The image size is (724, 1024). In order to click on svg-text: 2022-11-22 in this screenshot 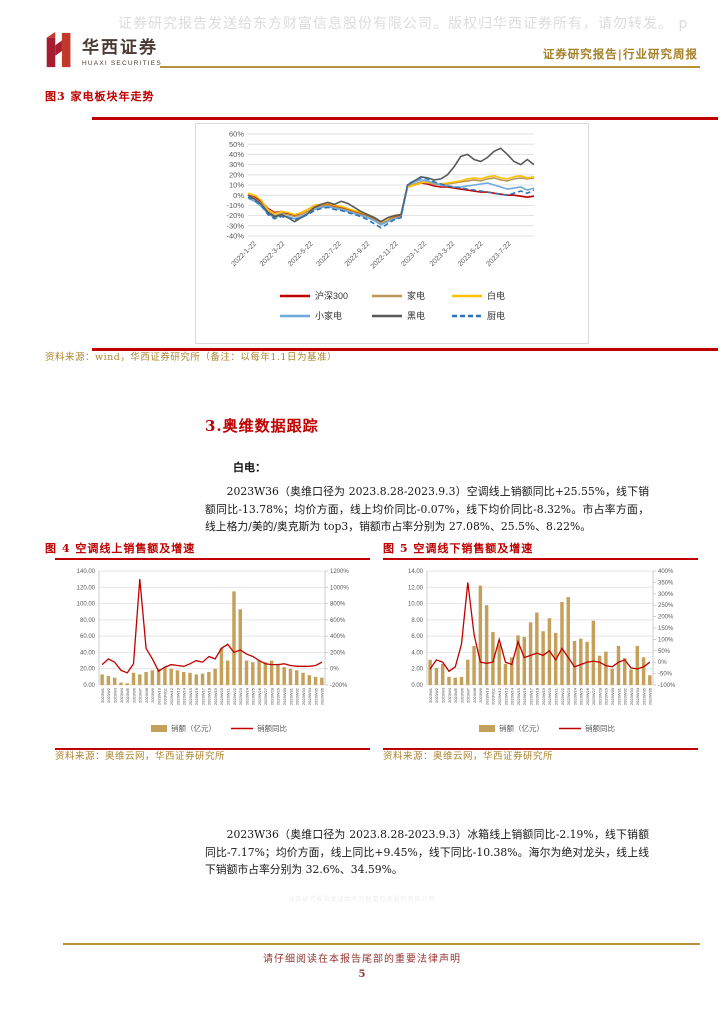, I will do `click(385, 255)`.